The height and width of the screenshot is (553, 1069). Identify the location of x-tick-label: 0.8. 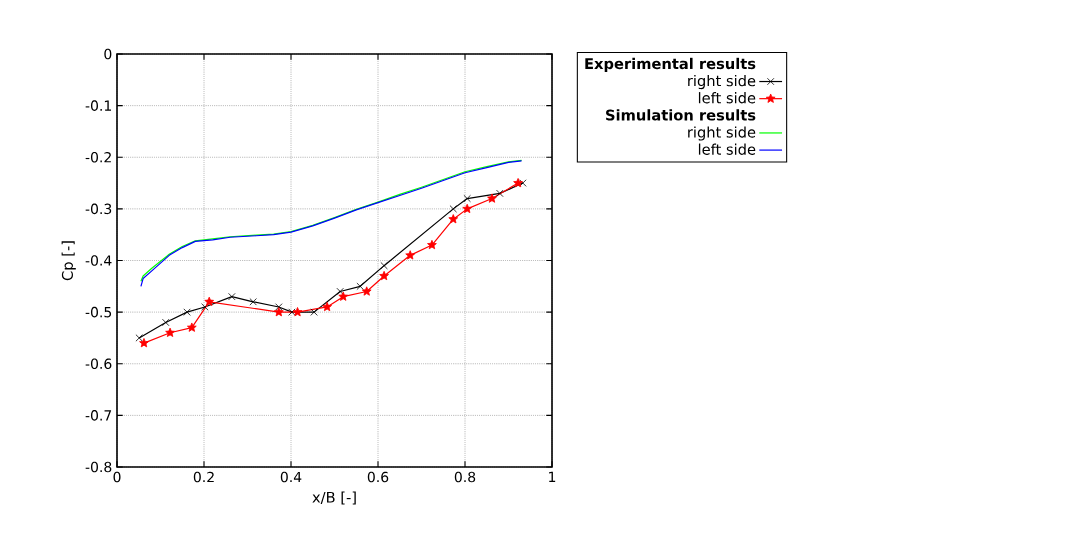
(465, 477).